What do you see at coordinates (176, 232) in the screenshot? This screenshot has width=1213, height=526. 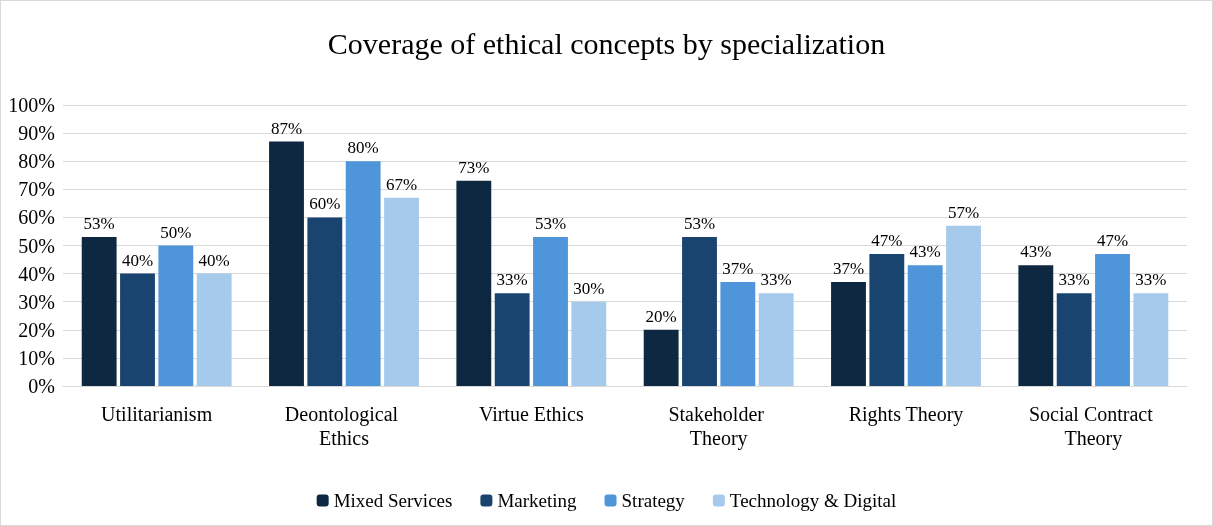 I see `data-label: 50%` at bounding box center [176, 232].